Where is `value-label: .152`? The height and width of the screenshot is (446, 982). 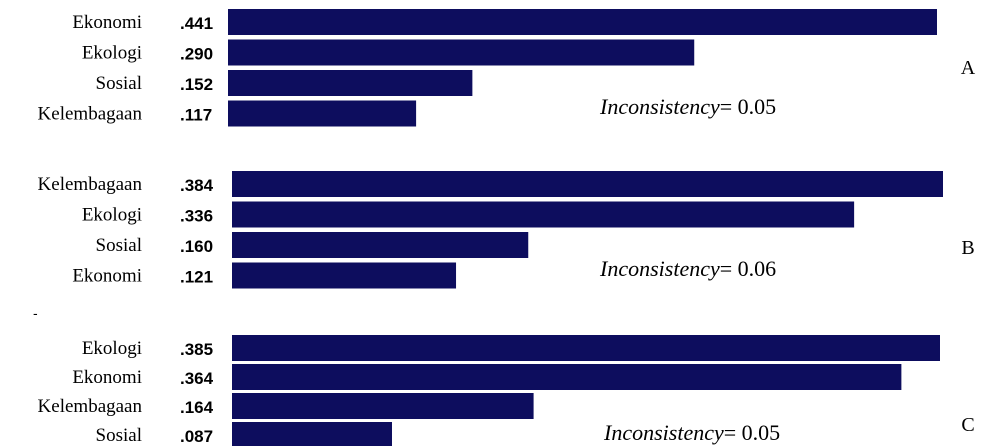 value-label: .152 is located at coordinates (196, 84).